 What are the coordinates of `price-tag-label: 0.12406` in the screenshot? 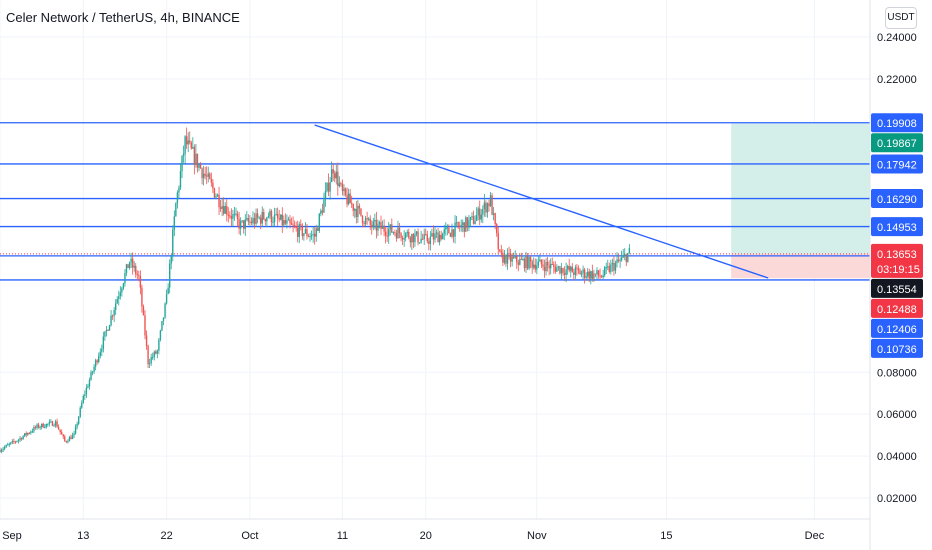 It's located at (897, 330).